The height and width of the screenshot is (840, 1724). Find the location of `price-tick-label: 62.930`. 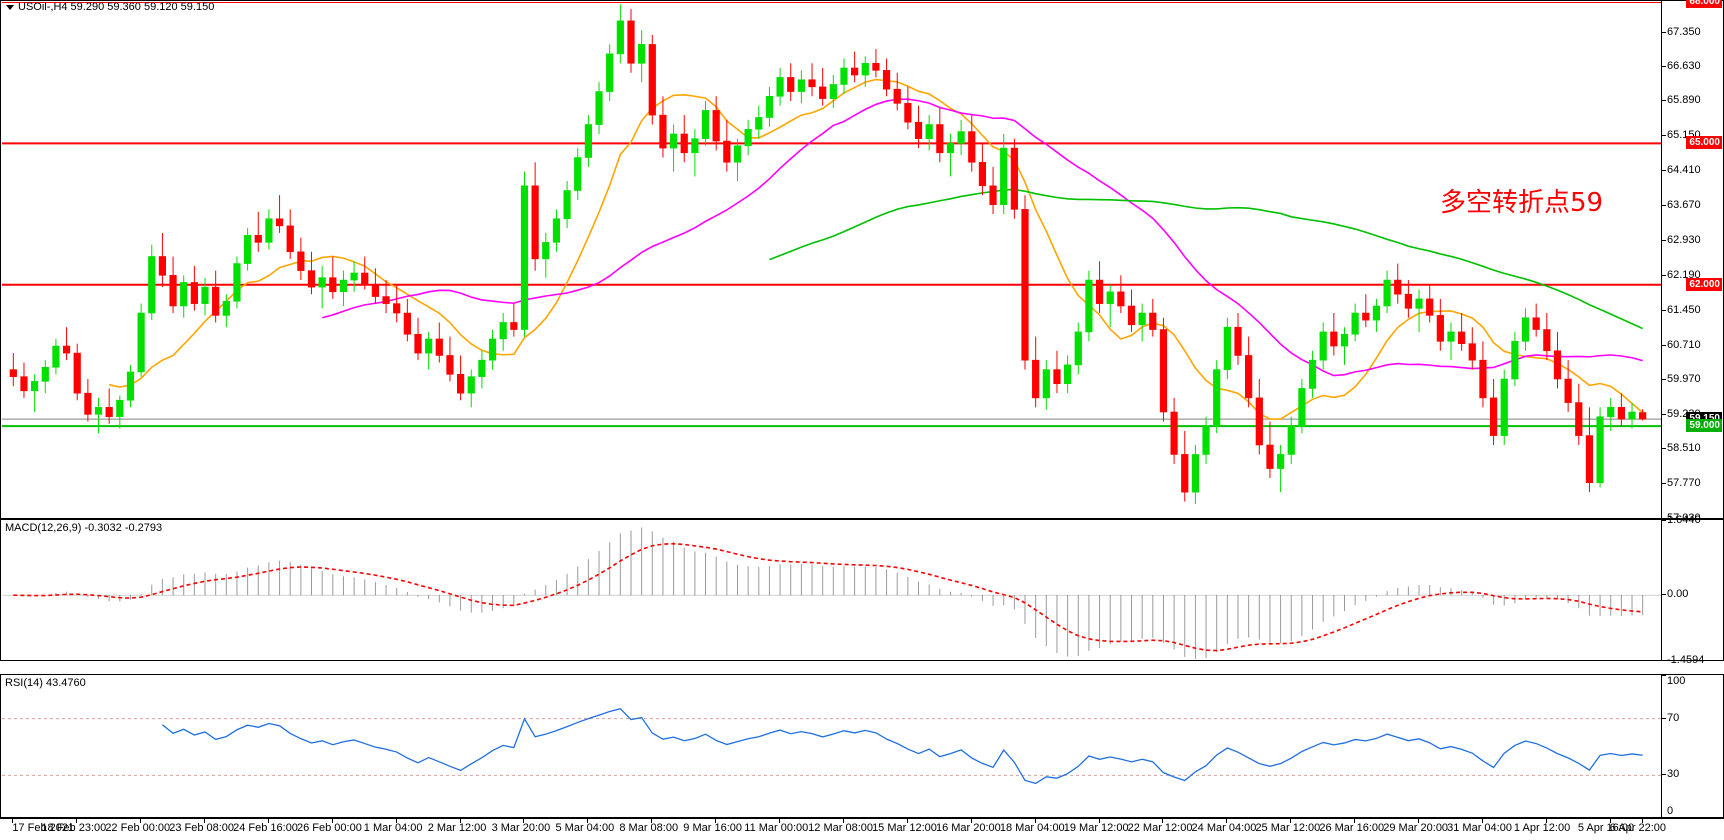

price-tick-label: 62.930 is located at coordinates (1684, 239).